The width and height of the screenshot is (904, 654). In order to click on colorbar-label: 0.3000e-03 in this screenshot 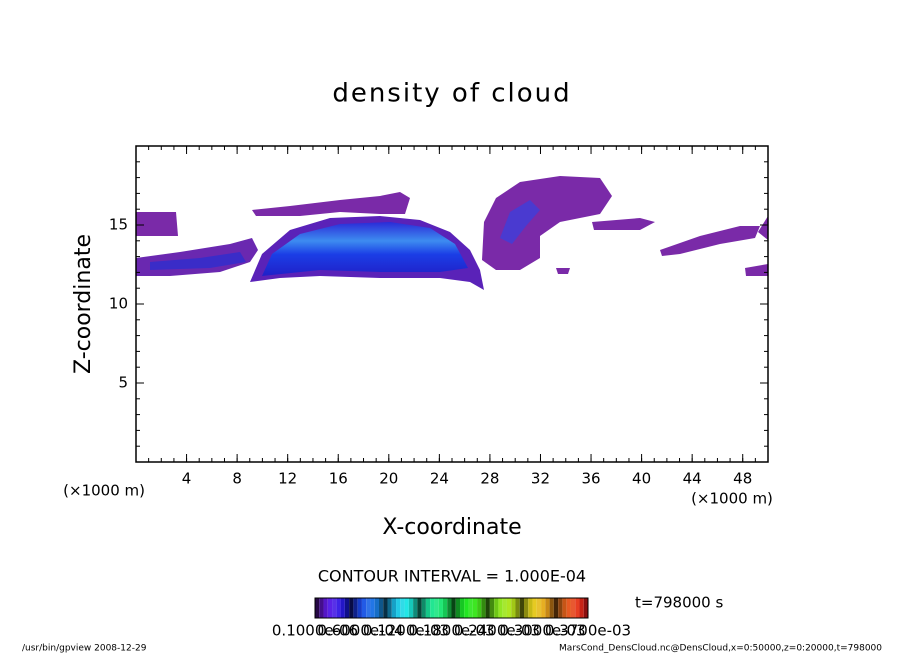, I will do `click(542, 631)`.